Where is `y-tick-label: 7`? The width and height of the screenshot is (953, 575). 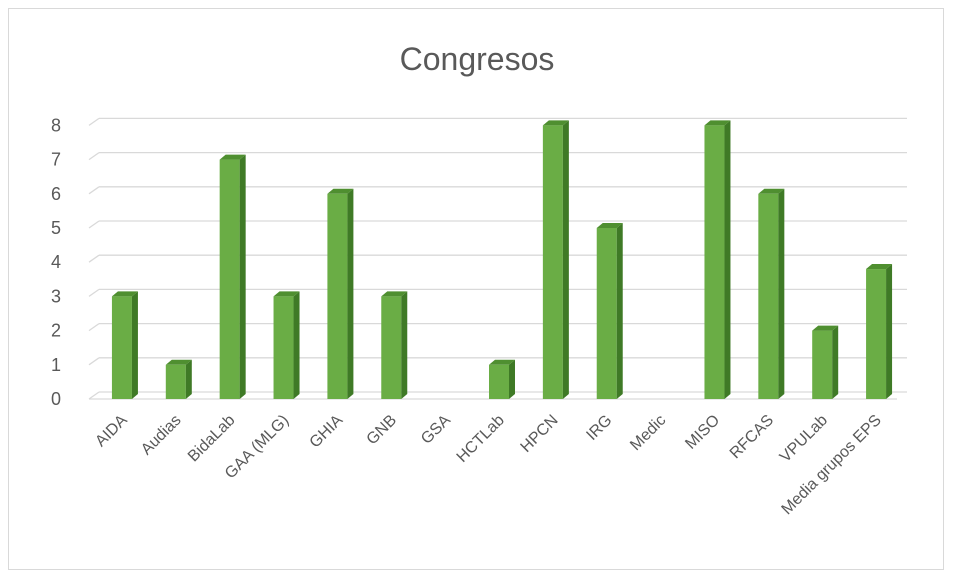
y-tick-label: 7 is located at coordinates (56, 160).